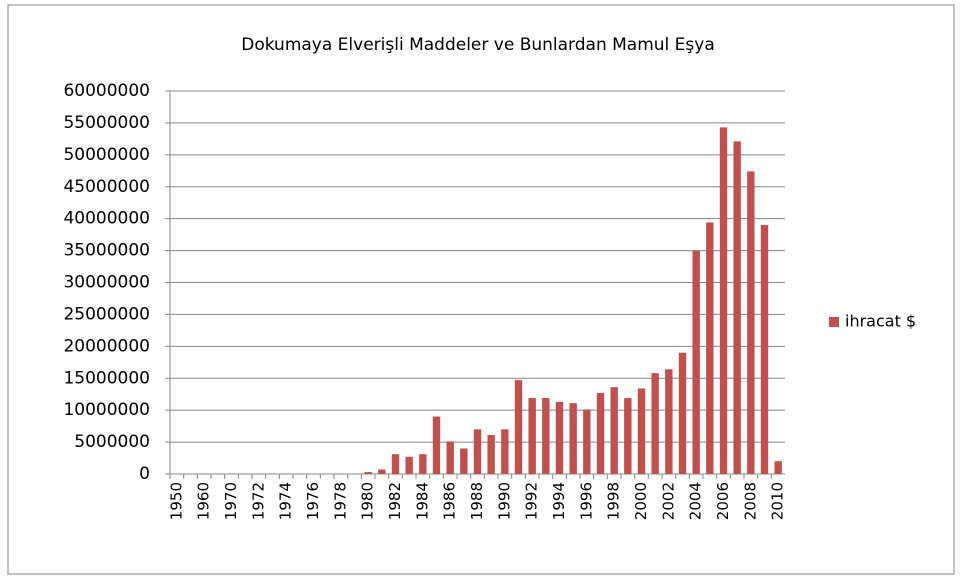  Describe the element at coordinates (106, 410) in the screenshot. I see `y-tick-label: 10000000` at that location.